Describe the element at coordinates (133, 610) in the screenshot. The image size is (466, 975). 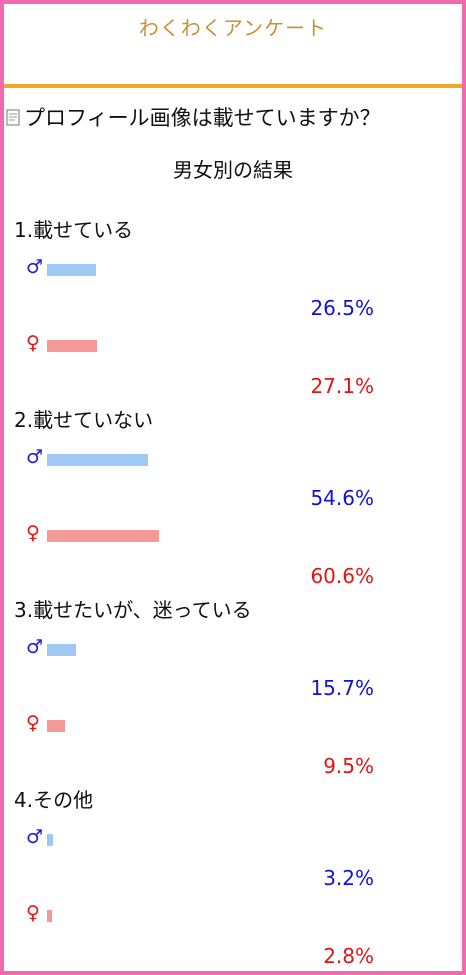
I see `result-label: 3.載せたいが、迷っている` at that location.